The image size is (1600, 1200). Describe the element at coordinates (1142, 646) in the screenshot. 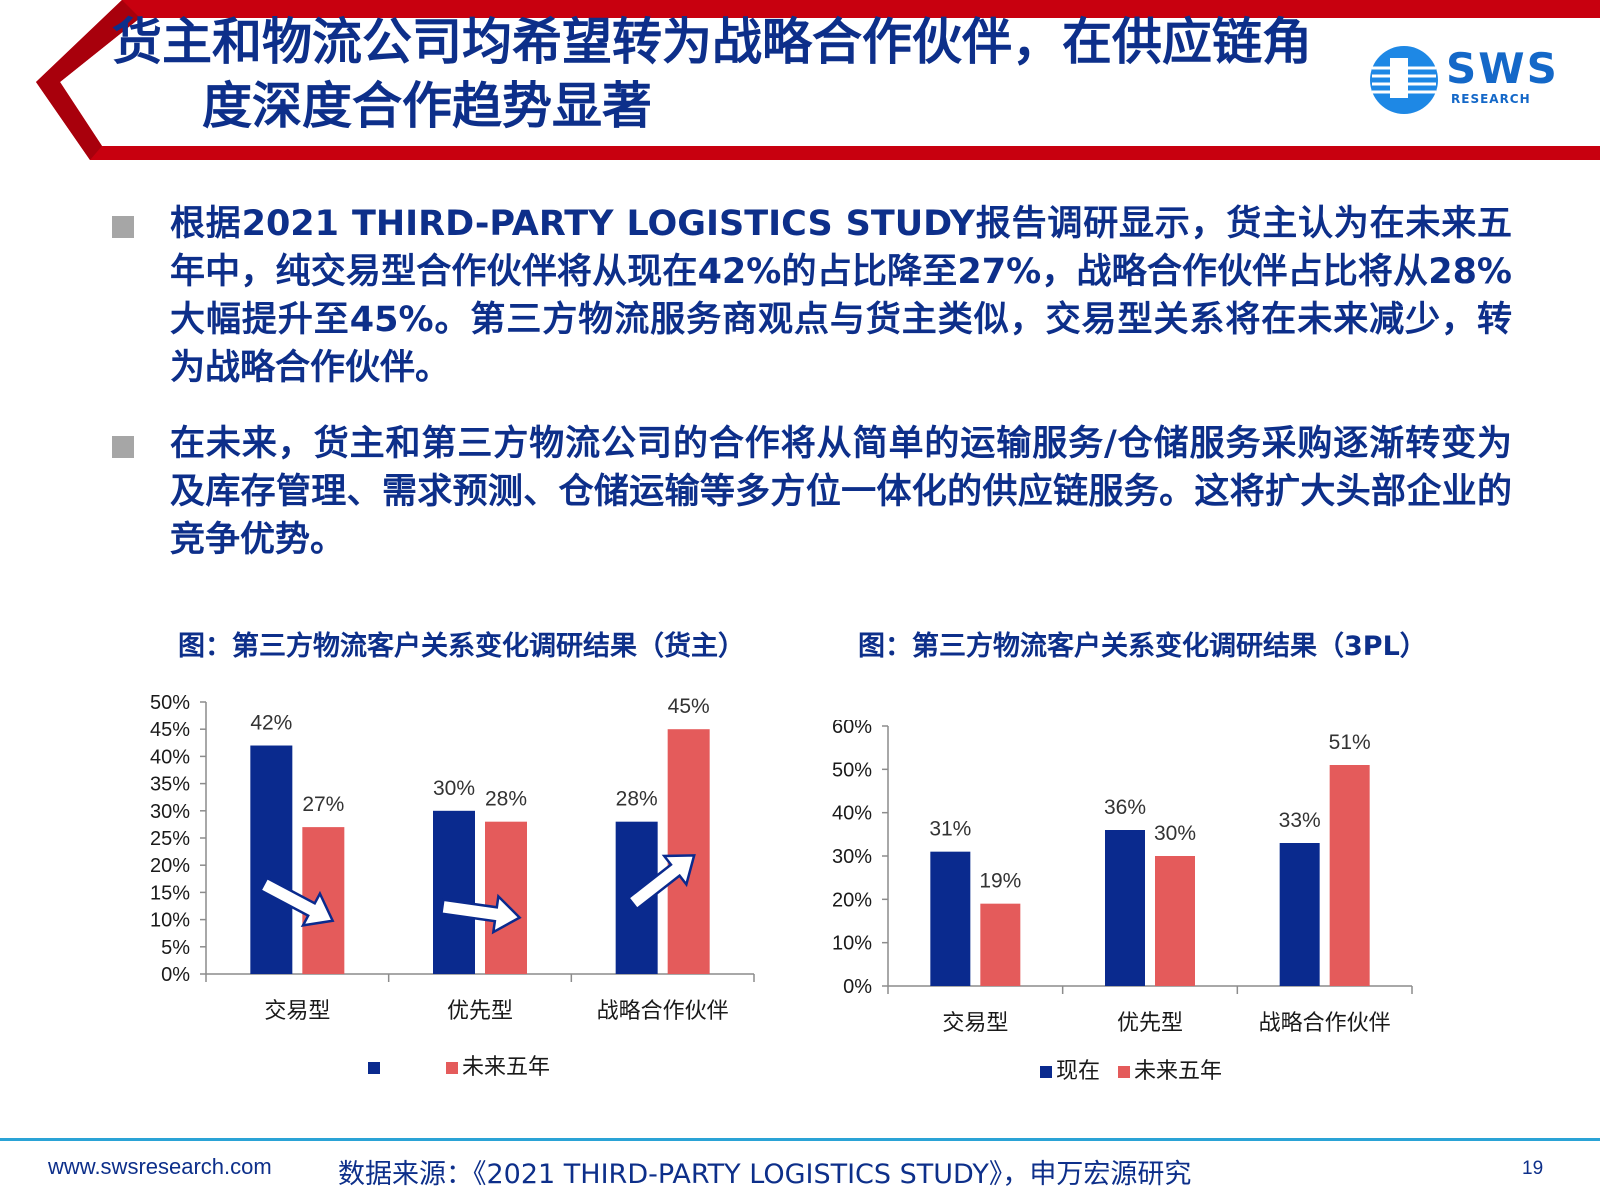

I see `chart-title-3pl: 图：第三方物流客户关系变化调研结果（3PL）` at that location.